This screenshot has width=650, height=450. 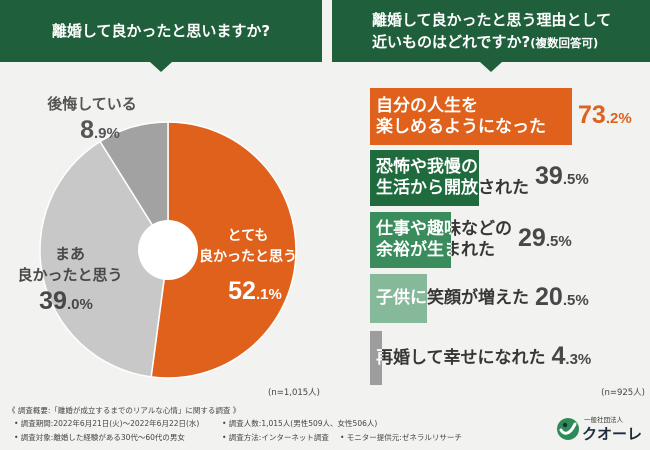 I want to click on slice-very-good, so click(x=223, y=250).